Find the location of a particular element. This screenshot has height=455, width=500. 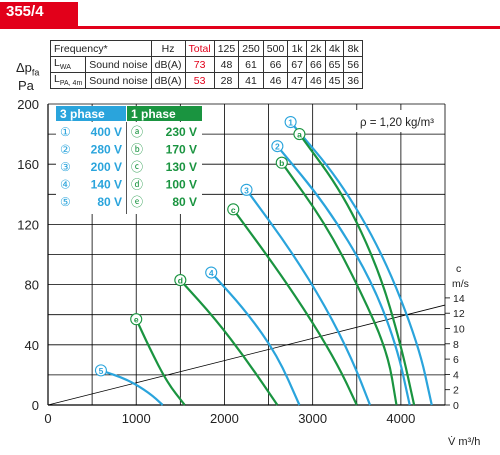

table-header-125: 125 is located at coordinates (226, 48).